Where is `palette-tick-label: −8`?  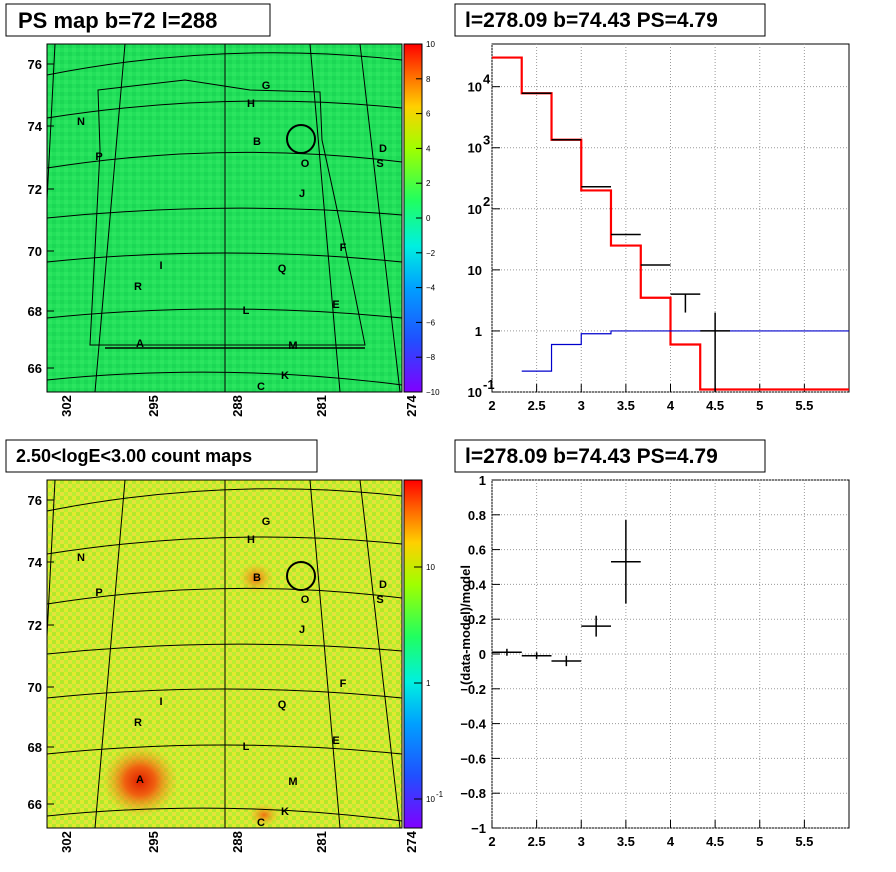
palette-tick-label: −8 is located at coordinates (431, 357).